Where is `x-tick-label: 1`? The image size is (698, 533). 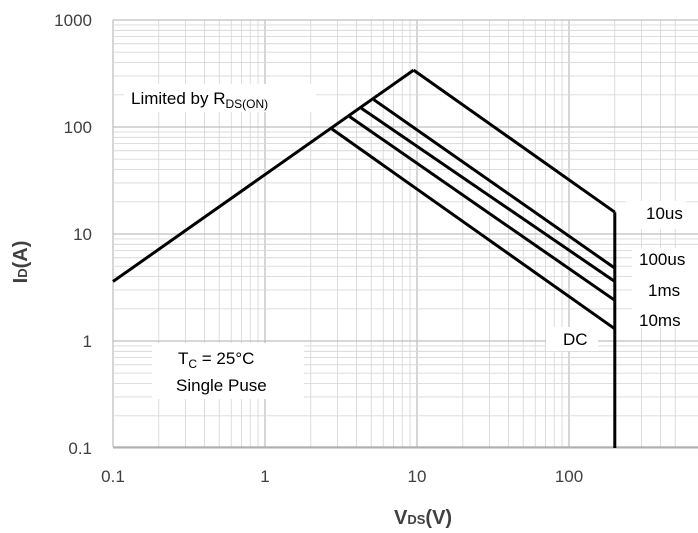
x-tick-label: 1 is located at coordinates (264, 476).